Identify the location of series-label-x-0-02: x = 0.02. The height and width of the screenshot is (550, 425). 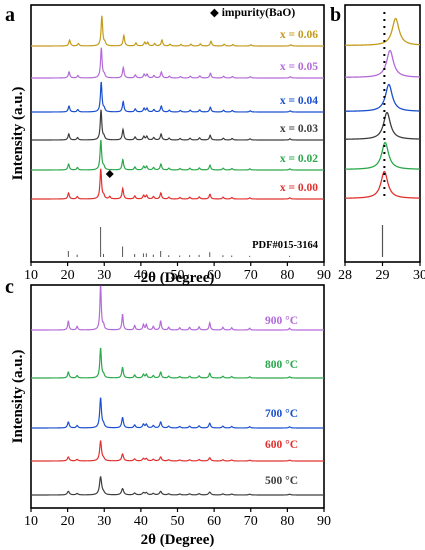
(299, 159).